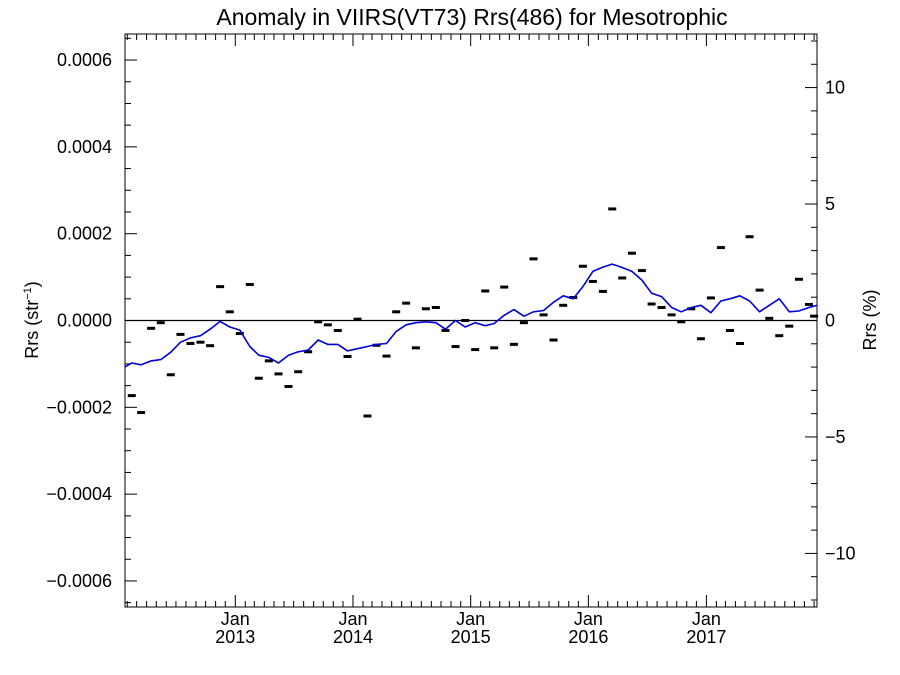 The width and height of the screenshot is (900, 675). Describe the element at coordinates (835, 437) in the screenshot. I see `y-right-tick-label: −5` at that location.